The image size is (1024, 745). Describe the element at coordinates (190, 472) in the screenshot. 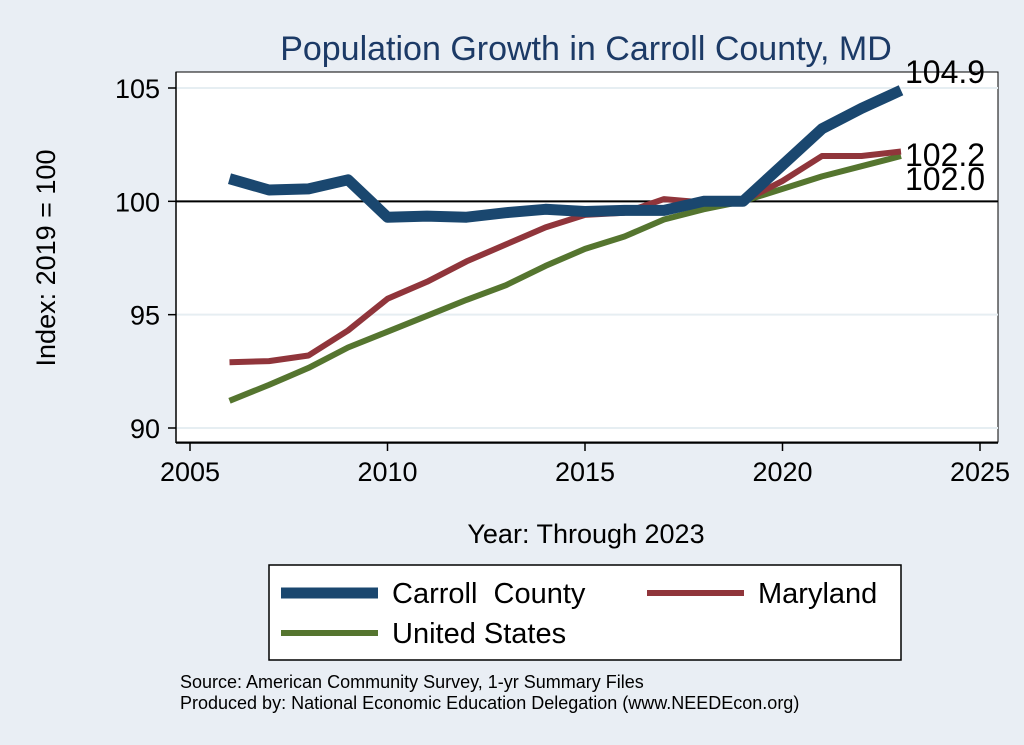

I see `x-tick-label: 2005` at that location.